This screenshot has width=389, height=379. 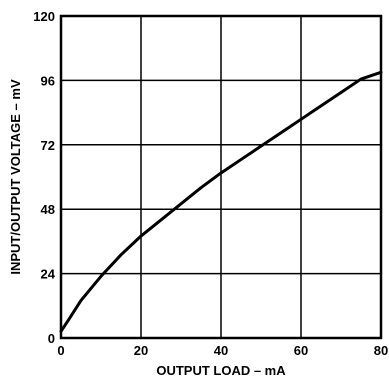 What do you see at coordinates (48, 209) in the screenshot?
I see `y-tick-label: 48` at bounding box center [48, 209].